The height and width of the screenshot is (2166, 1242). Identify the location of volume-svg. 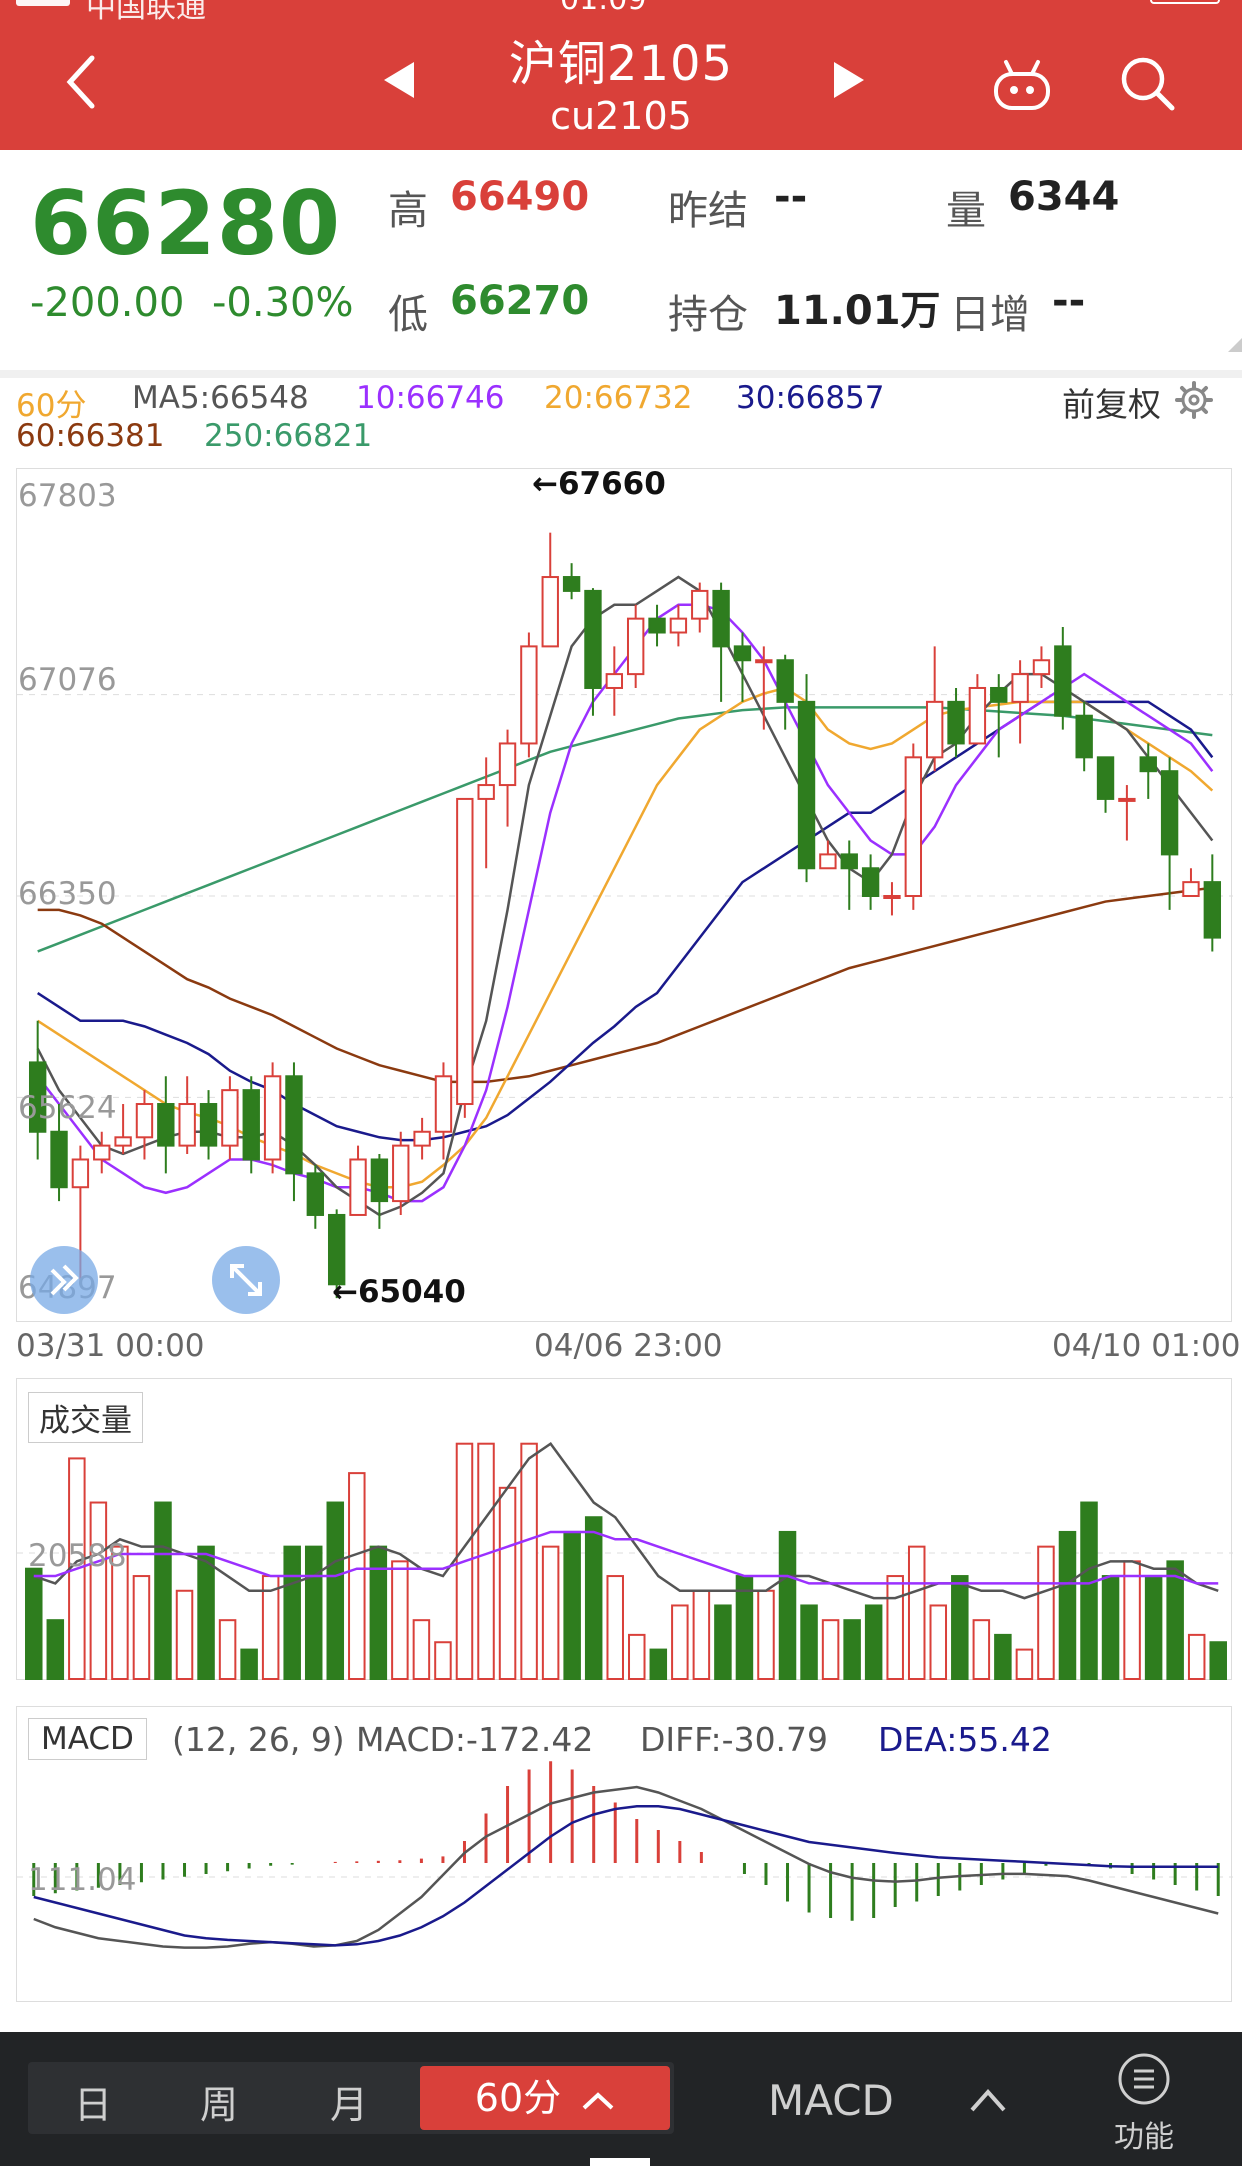
(625, 1561).